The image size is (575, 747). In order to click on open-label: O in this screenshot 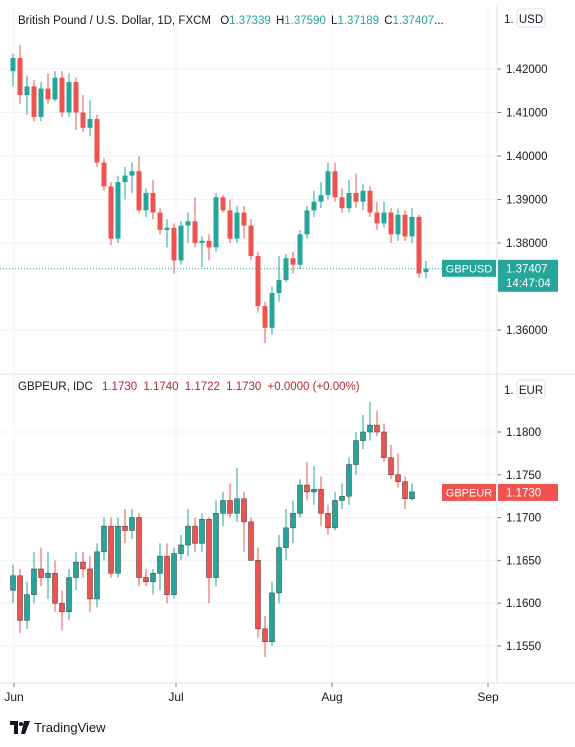, I will do `click(225, 21)`.